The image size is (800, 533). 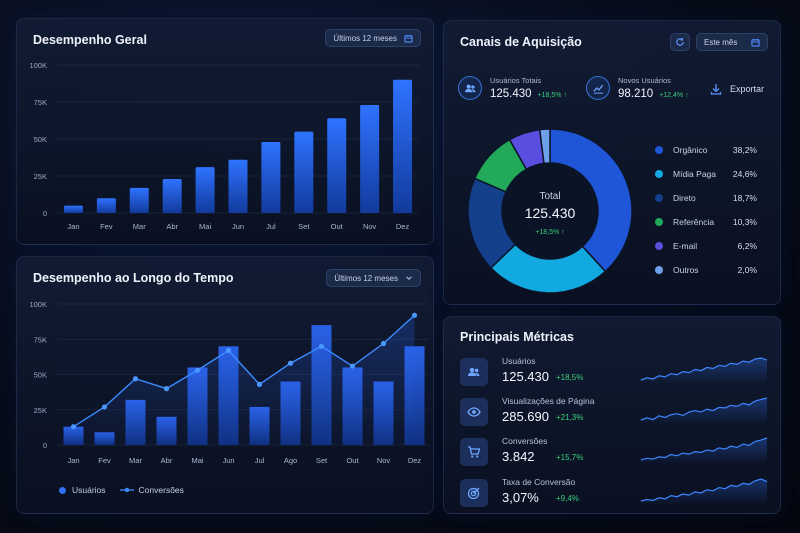 What do you see at coordinates (614, 495) in the screenshot?
I see `metric-row: Taxa de Conversão 3,07% +9,4%` at bounding box center [614, 495].